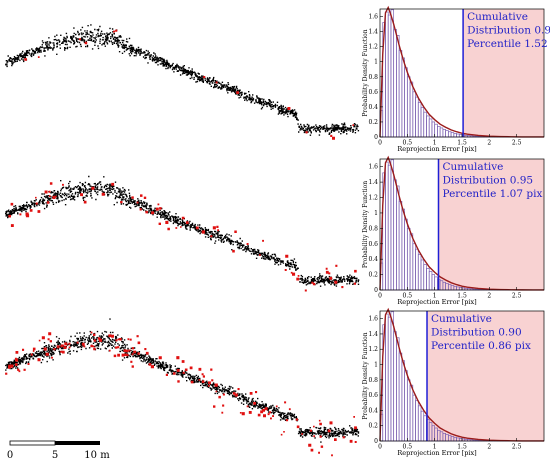  What do you see at coordinates (376, 213) in the screenshot?
I see `y-tick-label: 1` at bounding box center [376, 213].